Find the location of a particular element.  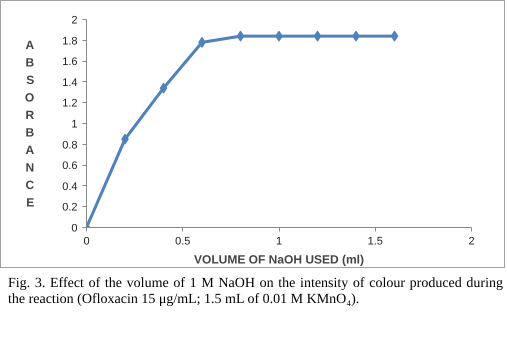

y-tick-label: 0 is located at coordinates (74, 228).